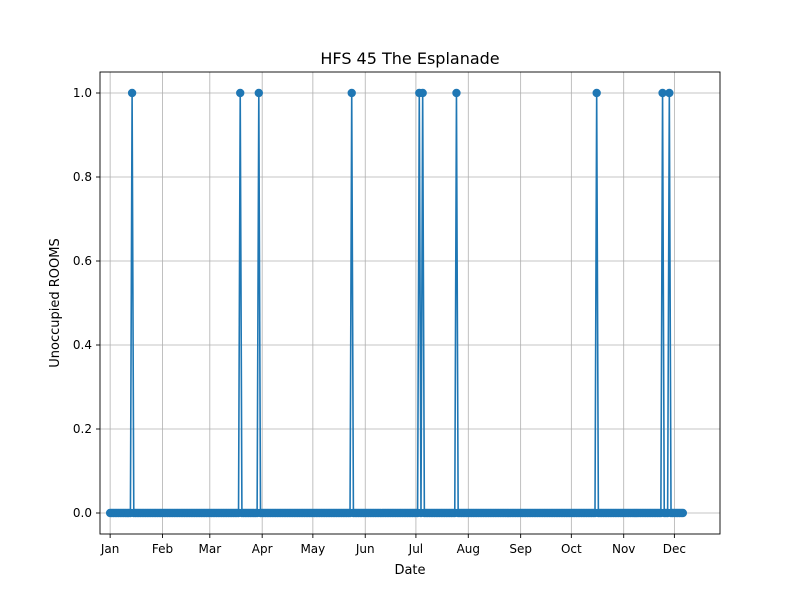  I want to click on y-tick-label: 0.4, so click(82, 345).